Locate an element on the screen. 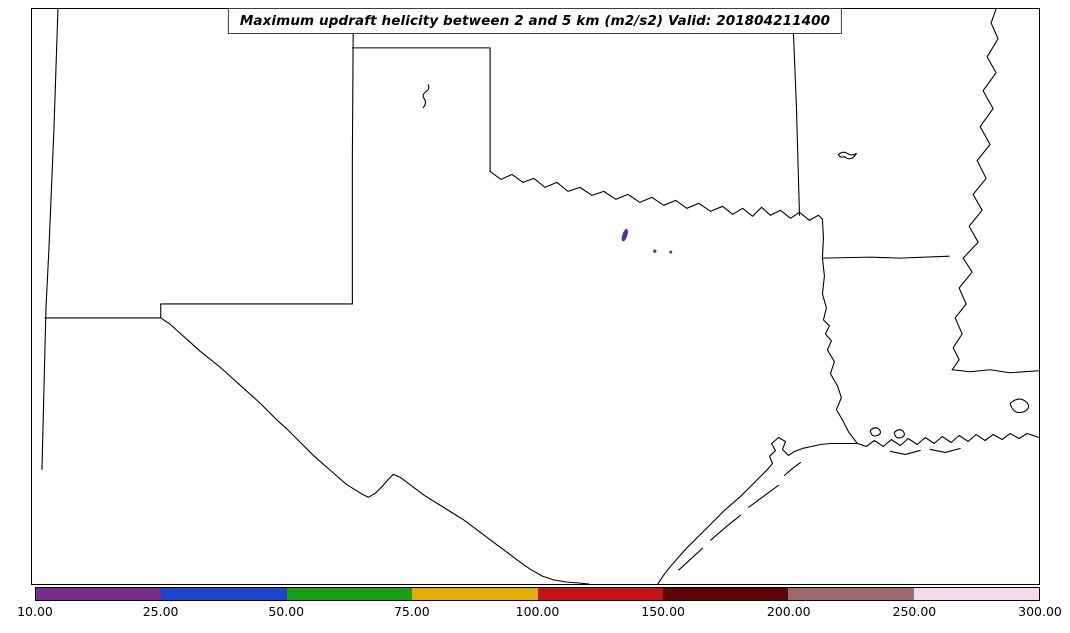 Image resolution: width=1070 pixels, height=633 pixels. state-border-ok-ar is located at coordinates (796, 112).